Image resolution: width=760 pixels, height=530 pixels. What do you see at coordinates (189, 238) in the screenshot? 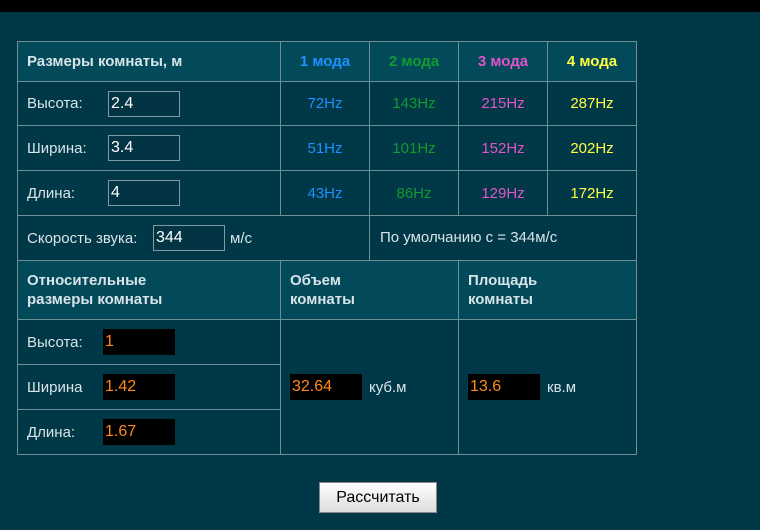
I see `speed-input` at bounding box center [189, 238].